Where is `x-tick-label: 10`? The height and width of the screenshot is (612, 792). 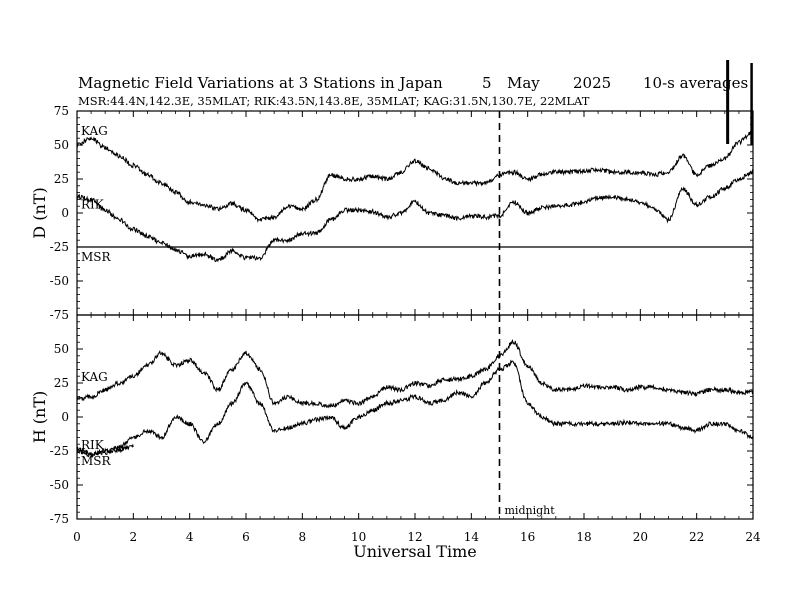 x-tick-label: 10 is located at coordinates (358, 537).